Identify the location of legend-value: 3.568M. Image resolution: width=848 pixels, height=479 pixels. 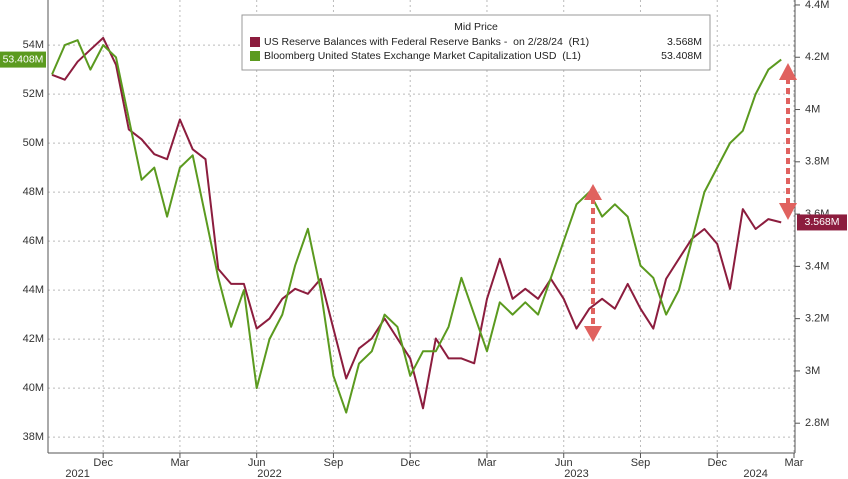
(684, 42).